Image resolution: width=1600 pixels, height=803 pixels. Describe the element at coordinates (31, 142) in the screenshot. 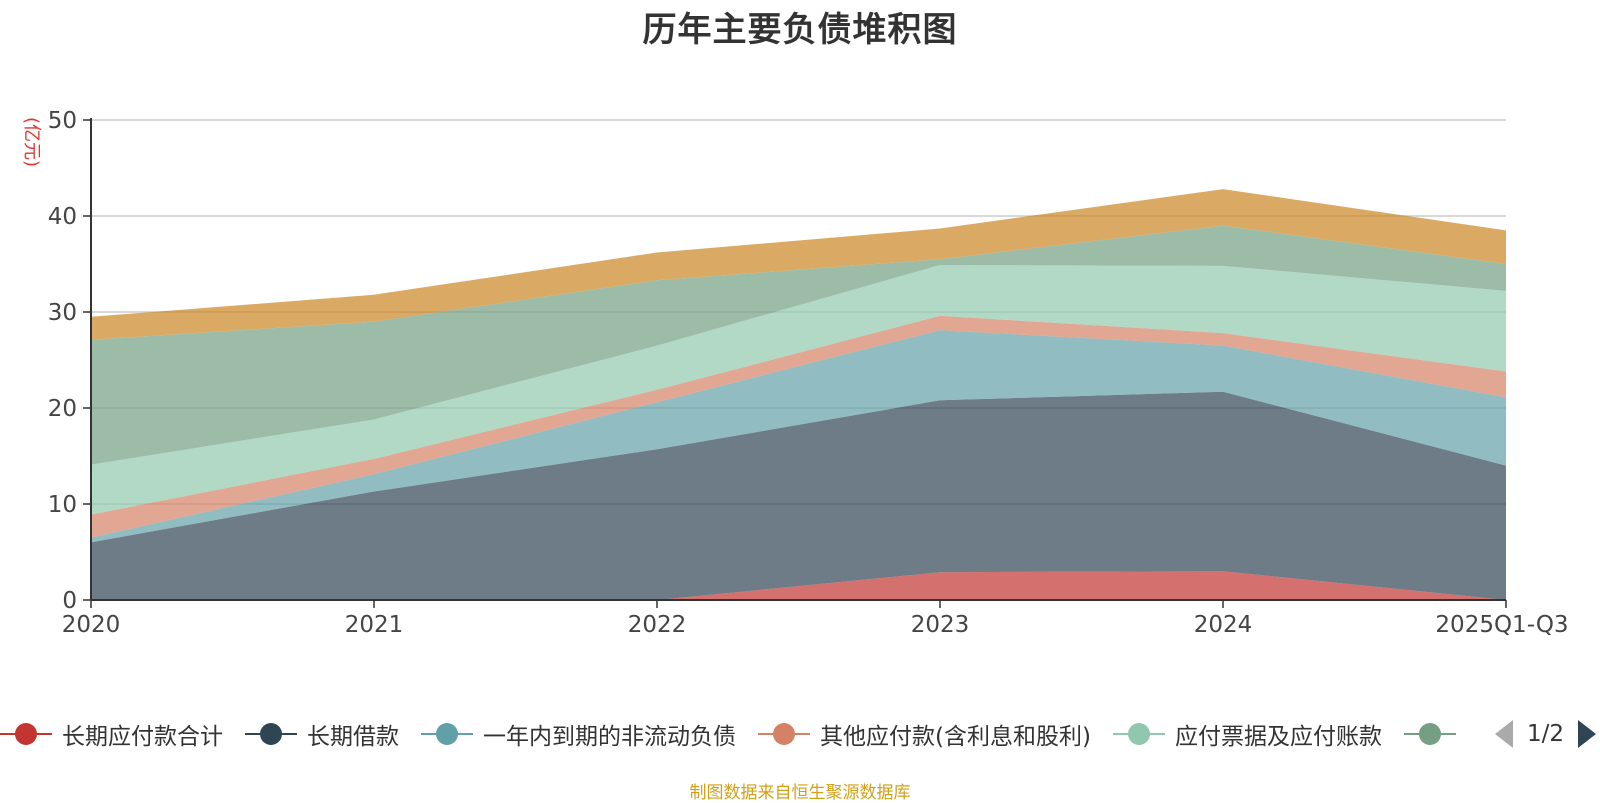

I see `y-axis-unit-label: (亿元)` at that location.